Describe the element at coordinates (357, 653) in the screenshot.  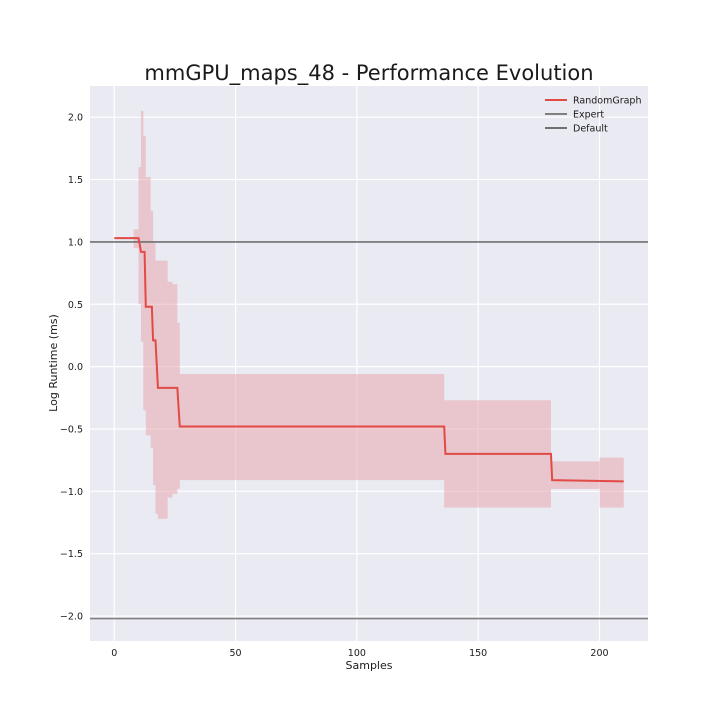
I see `x-tick-label: 100` at that location.